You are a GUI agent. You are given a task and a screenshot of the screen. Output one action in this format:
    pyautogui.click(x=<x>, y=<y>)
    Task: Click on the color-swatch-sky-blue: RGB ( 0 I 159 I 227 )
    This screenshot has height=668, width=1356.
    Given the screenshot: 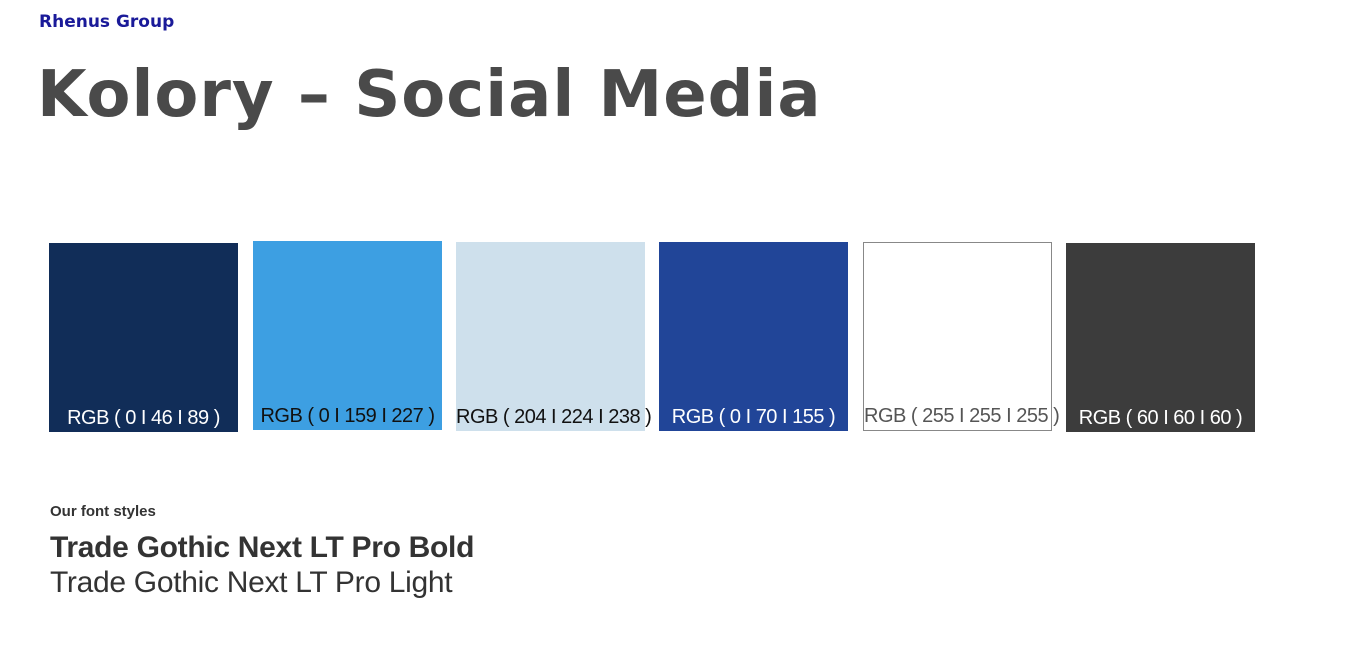 What is the action you would take?
    pyautogui.click(x=347, y=335)
    